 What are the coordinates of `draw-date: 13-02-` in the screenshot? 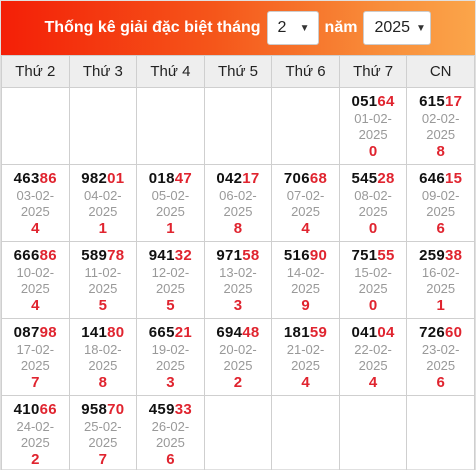 It's located at (238, 272).